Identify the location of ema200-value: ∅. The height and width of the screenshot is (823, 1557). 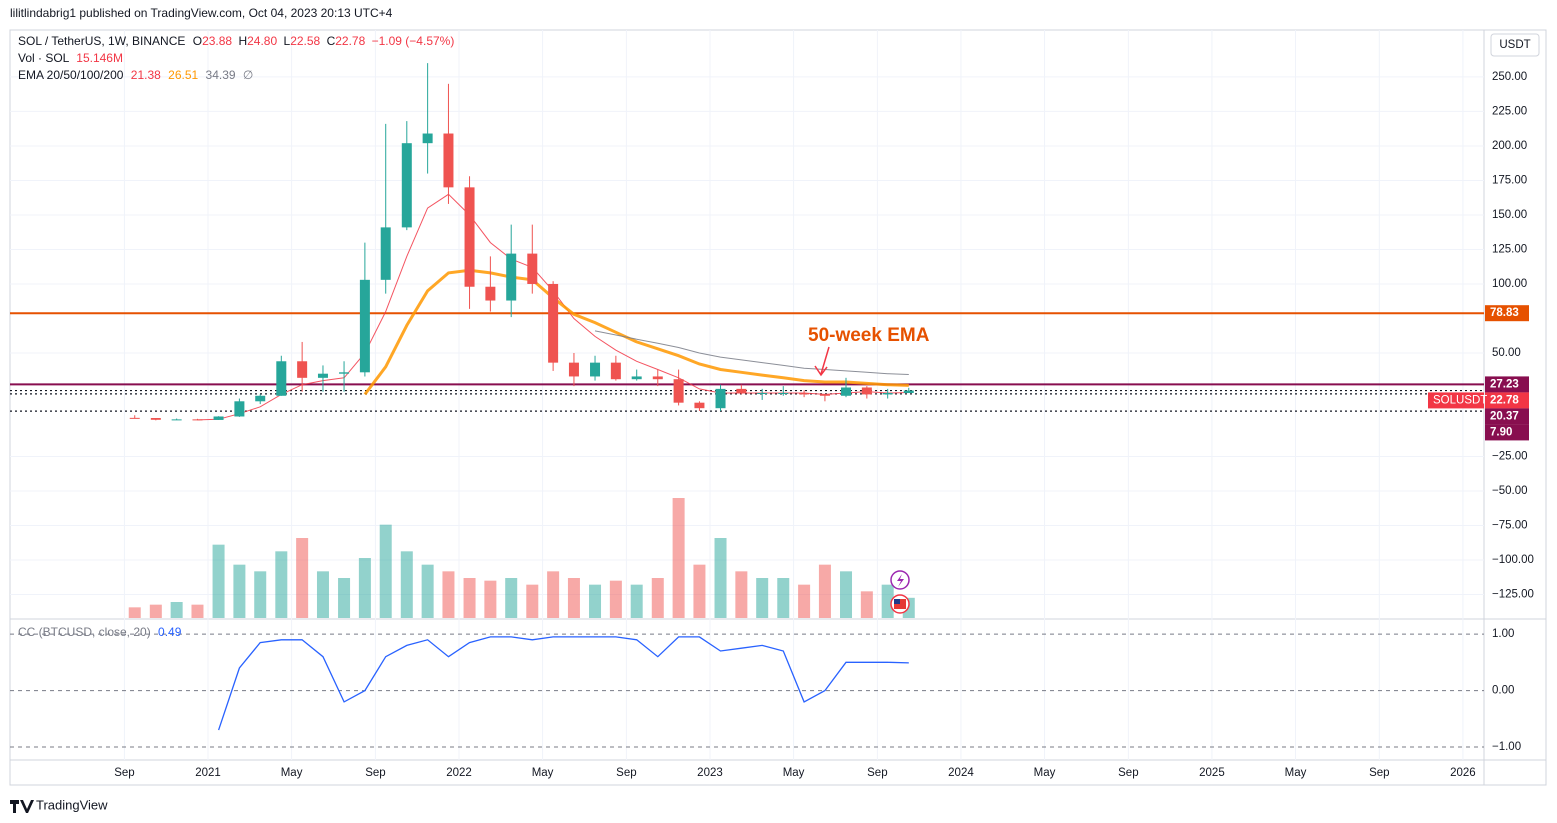
(248, 75).